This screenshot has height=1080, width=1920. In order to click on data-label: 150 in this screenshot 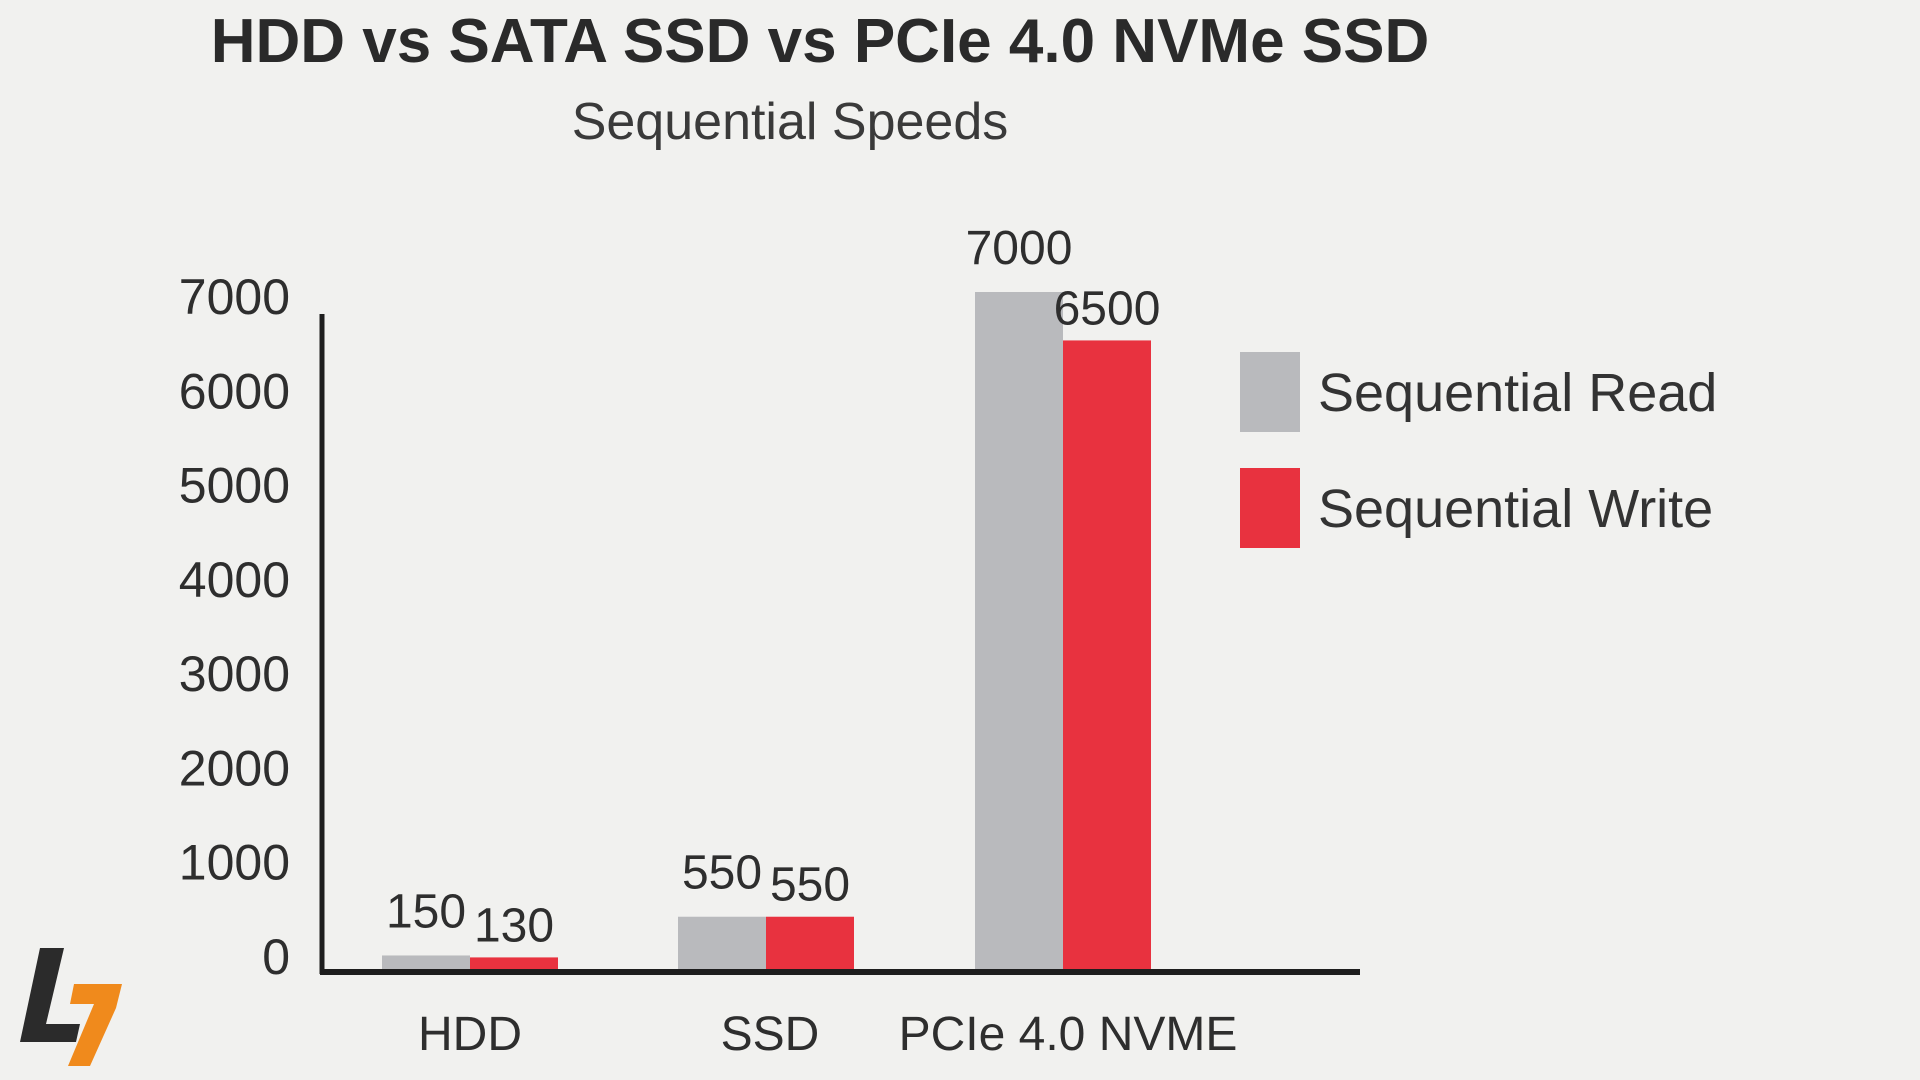, I will do `click(426, 911)`.